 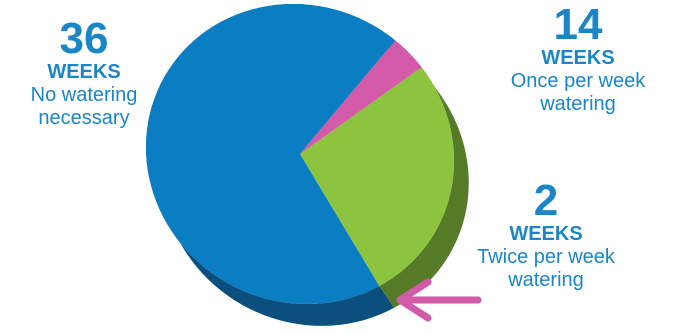 I want to click on pointer-arrow, so click(x=439, y=300).